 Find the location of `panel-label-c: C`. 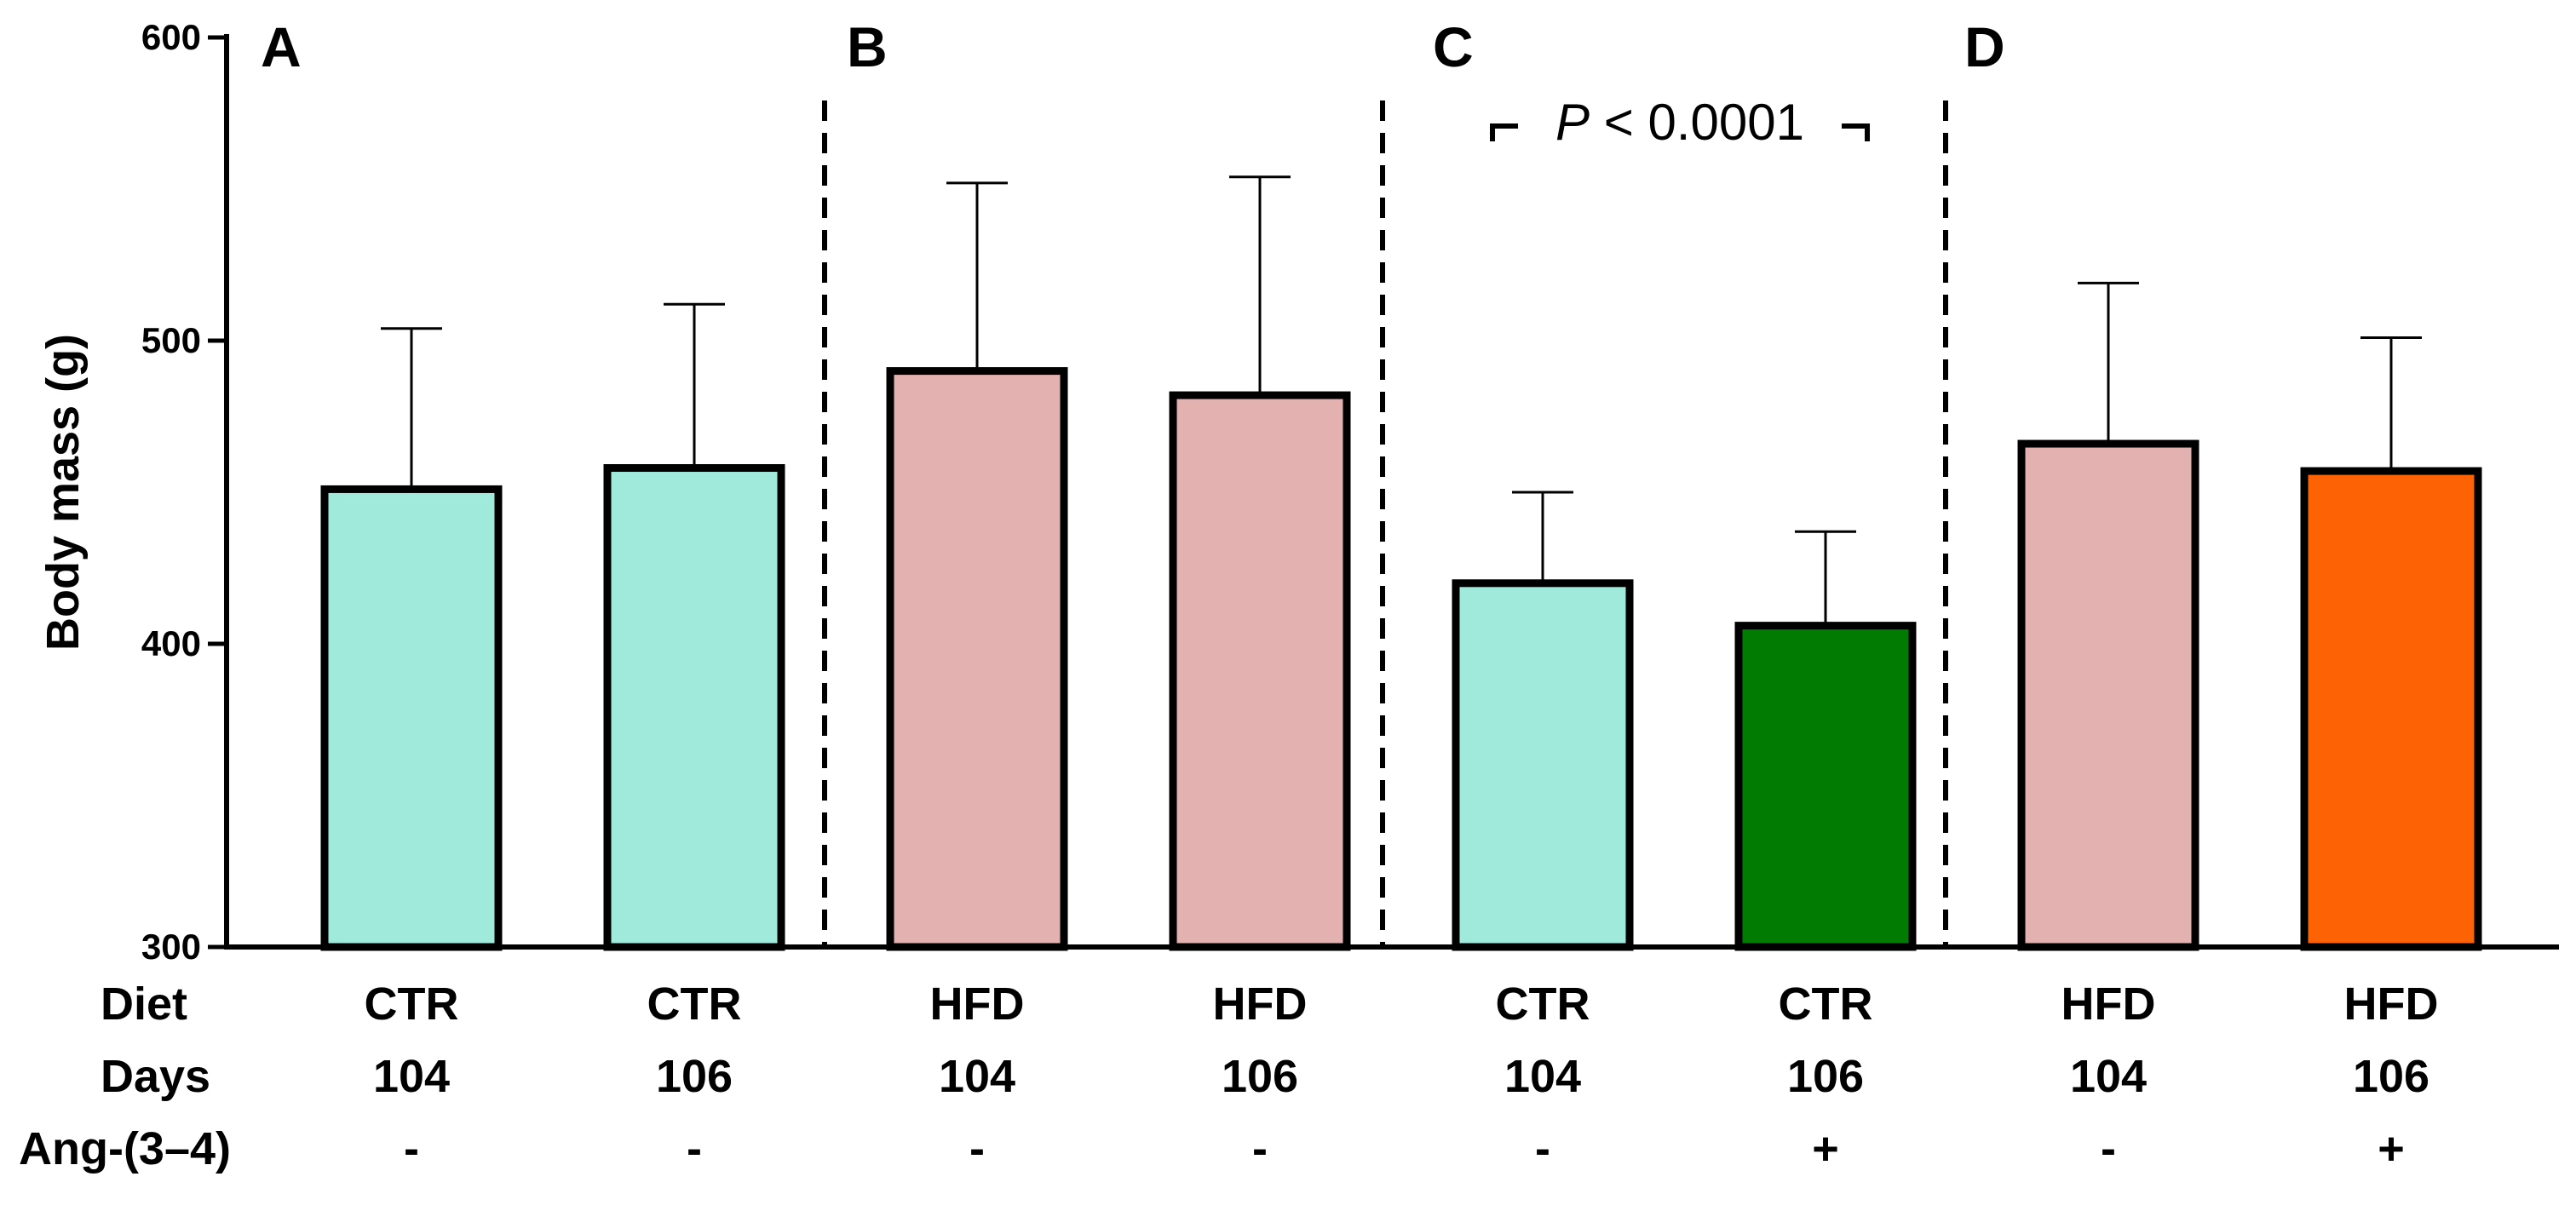

panel-label-c: C is located at coordinates (1453, 46).